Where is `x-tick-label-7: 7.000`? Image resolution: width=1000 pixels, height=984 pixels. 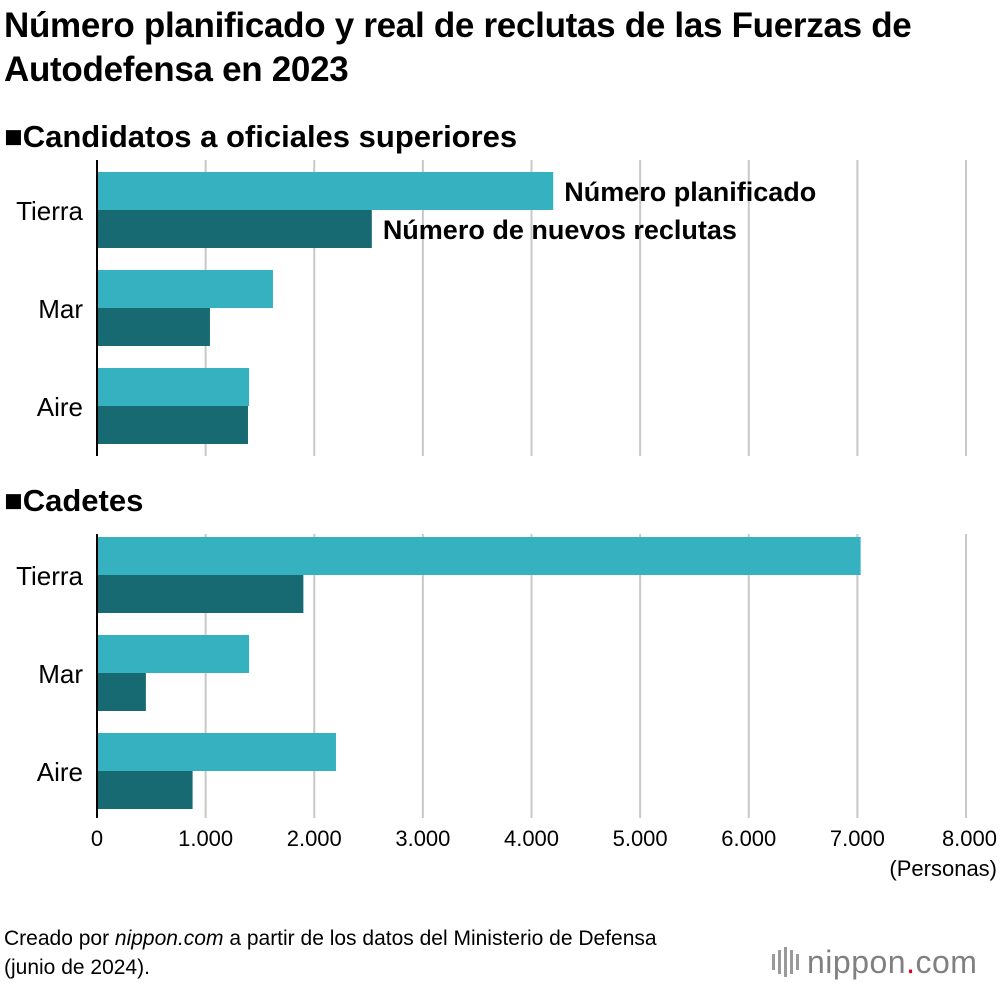
x-tick-label-7: 7.000 is located at coordinates (857, 838).